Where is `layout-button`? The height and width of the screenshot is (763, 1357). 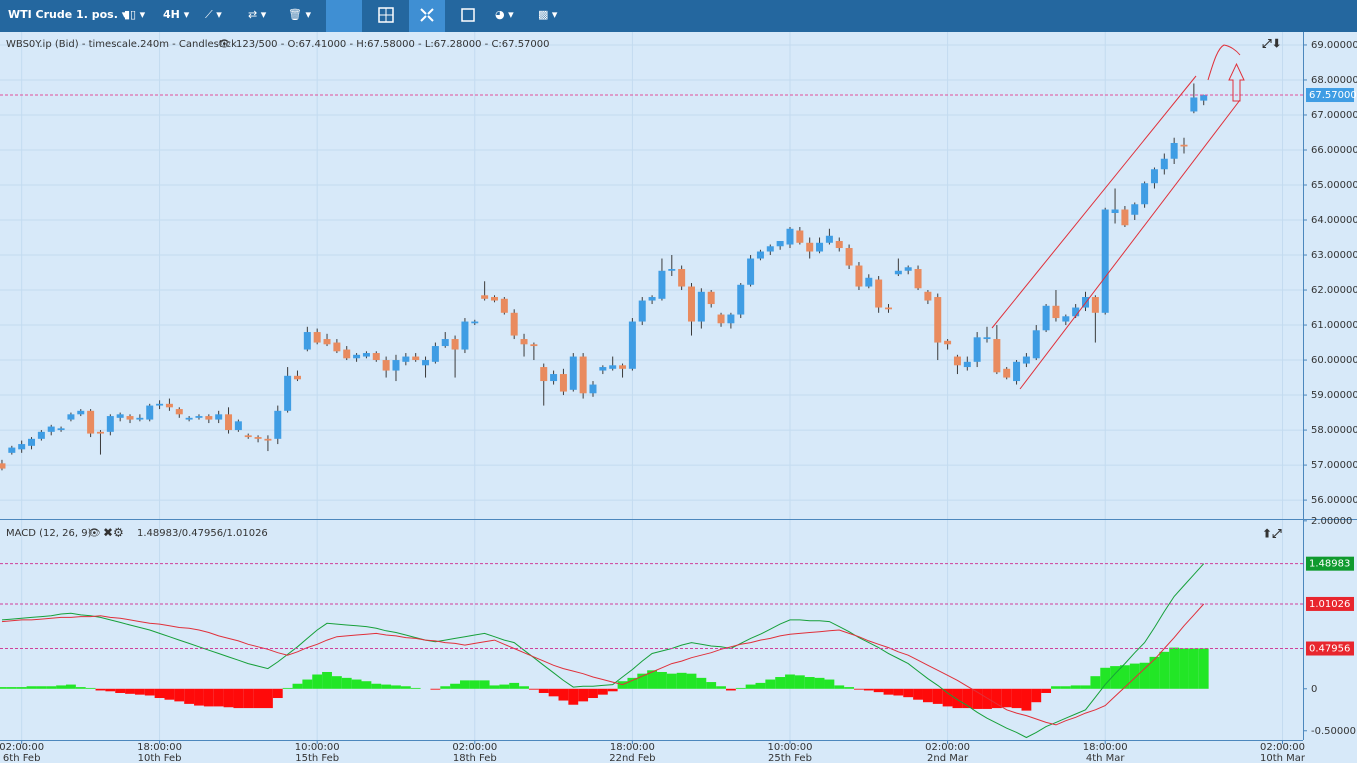 layout-button is located at coordinates (386, 16).